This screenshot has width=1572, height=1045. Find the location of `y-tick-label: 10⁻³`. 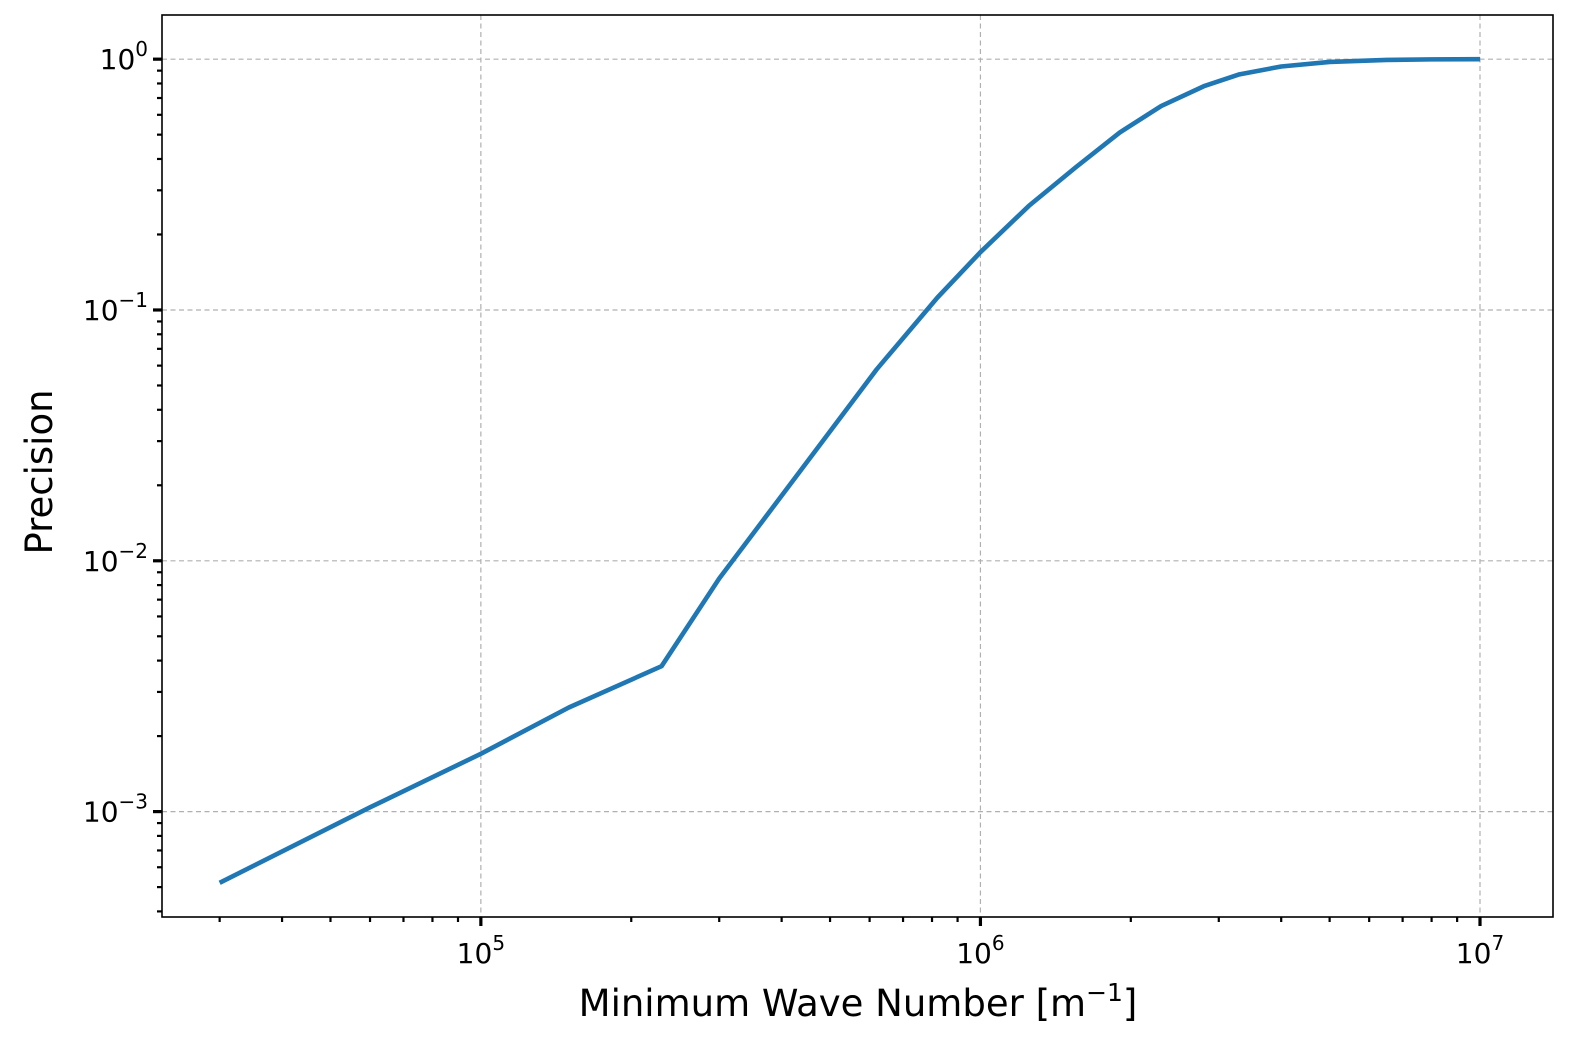

y-tick-label: 10⁻³ is located at coordinates (115, 809).